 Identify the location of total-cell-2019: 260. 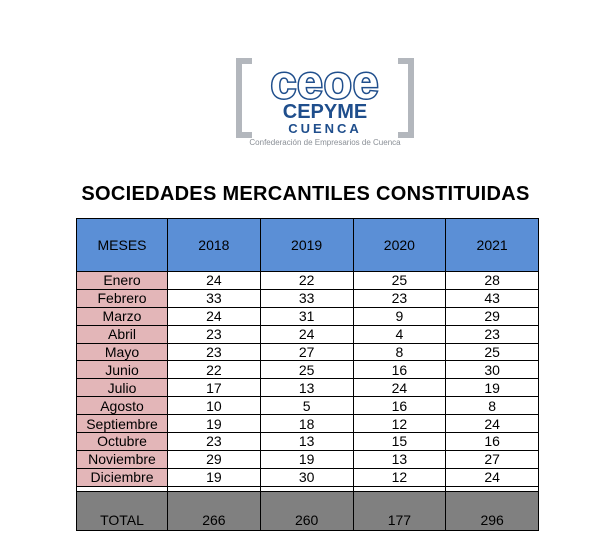
(306, 510).